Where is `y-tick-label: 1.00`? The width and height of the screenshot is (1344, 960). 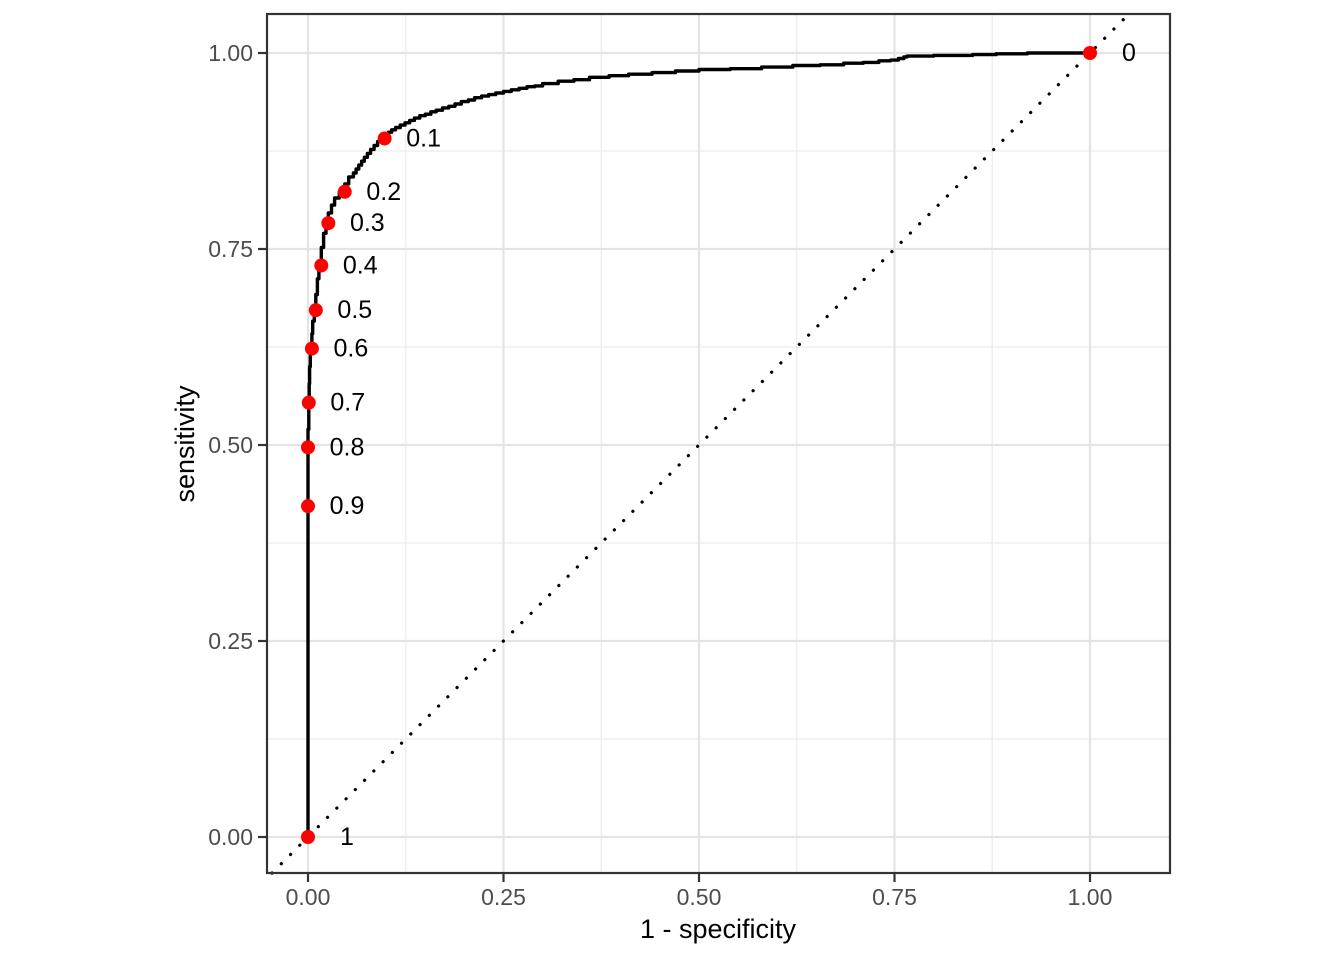
y-tick-label: 1.00 is located at coordinates (230, 53).